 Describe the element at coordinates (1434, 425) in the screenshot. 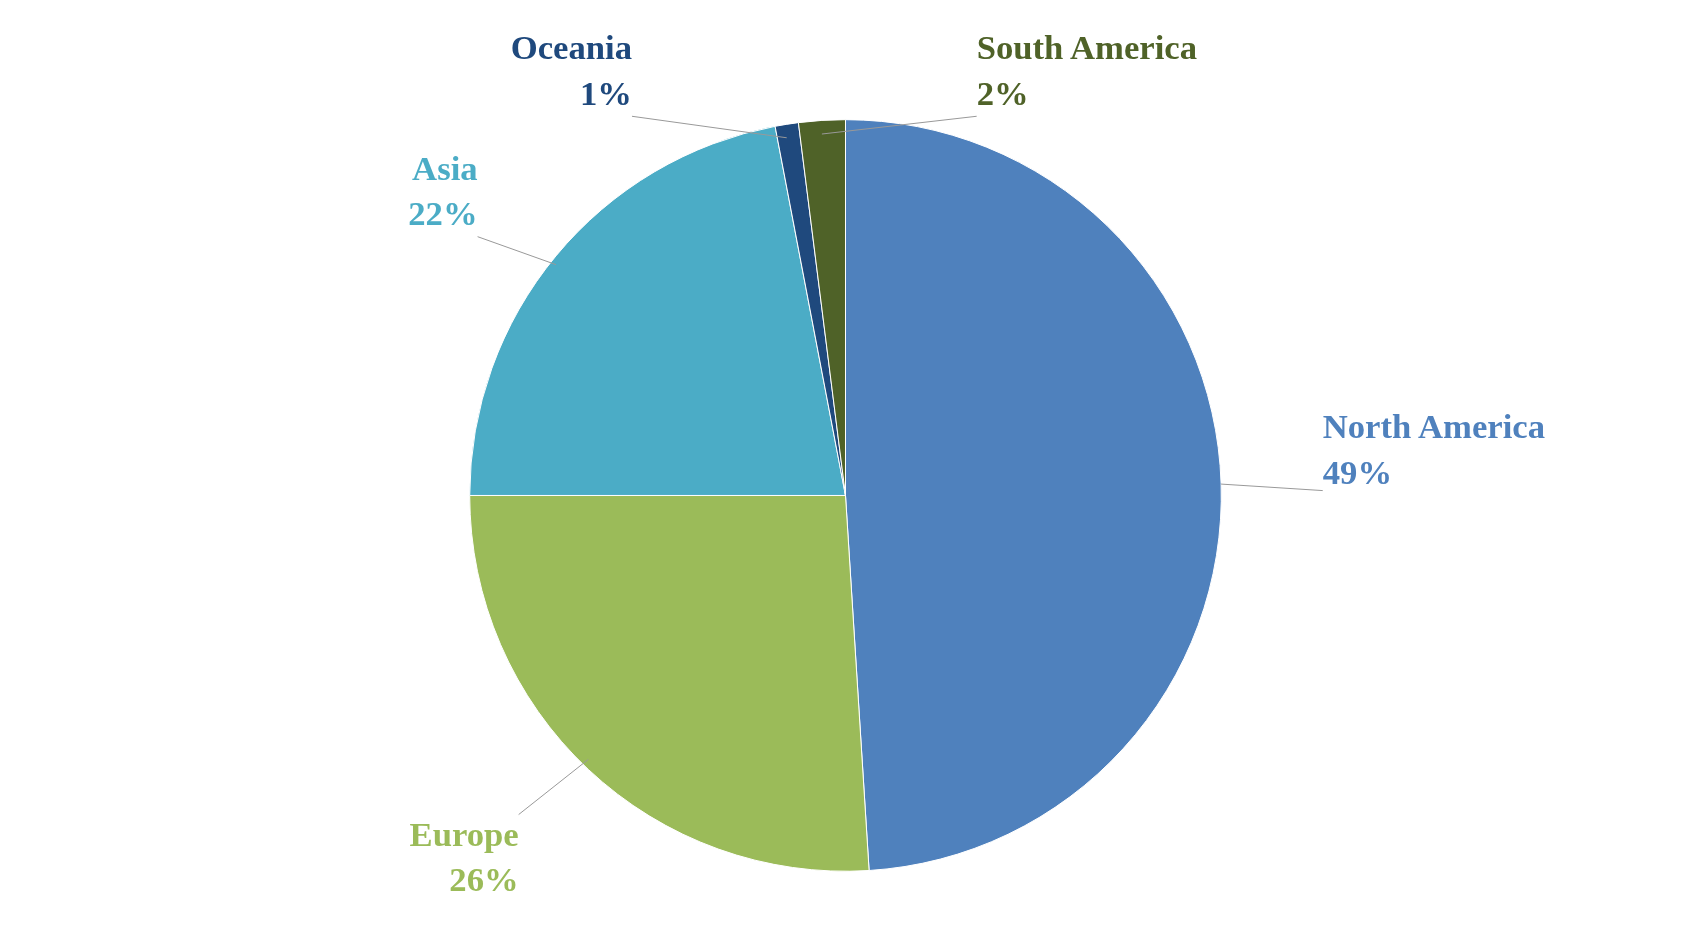

I see `slice-label: North America` at that location.